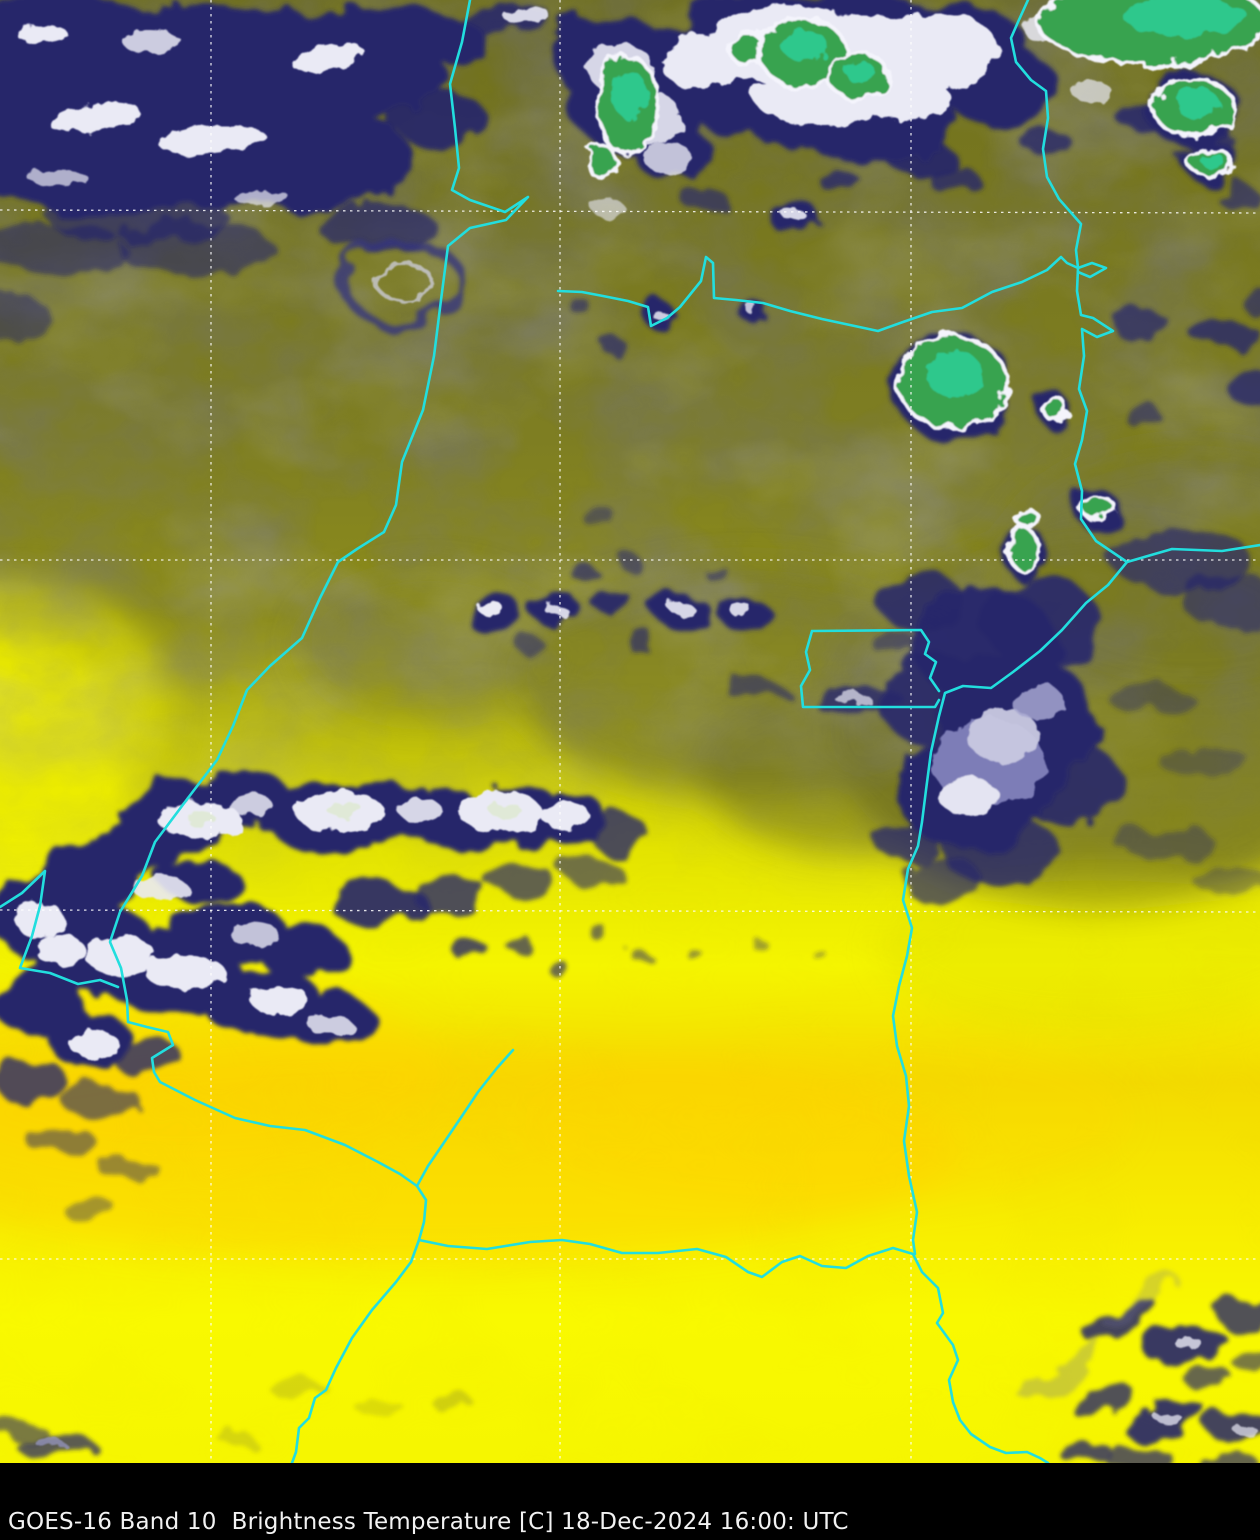 This screenshot has width=1260, height=1540. What do you see at coordinates (465, 1118) in the screenshot?
I see `river-tributary` at bounding box center [465, 1118].